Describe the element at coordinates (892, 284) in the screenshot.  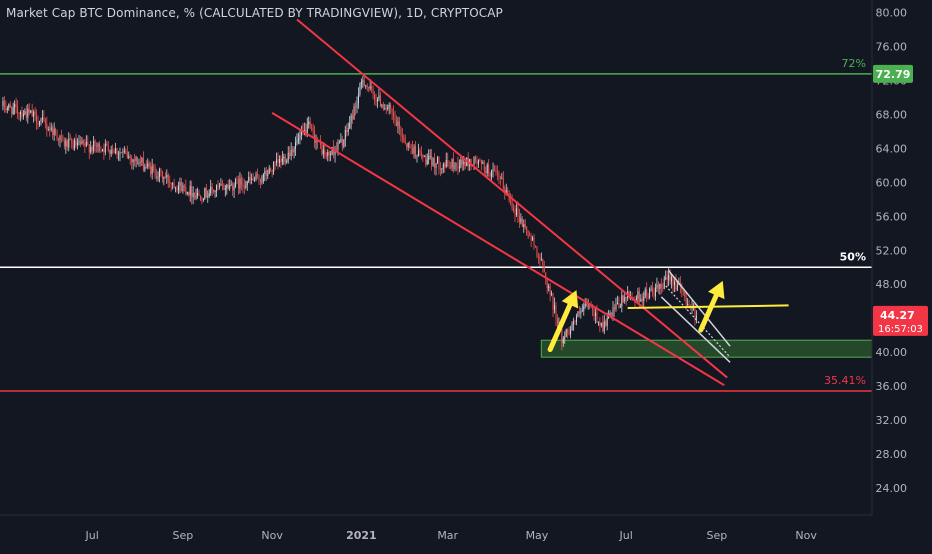
I see `y-tick-label: 48.00` at that location.